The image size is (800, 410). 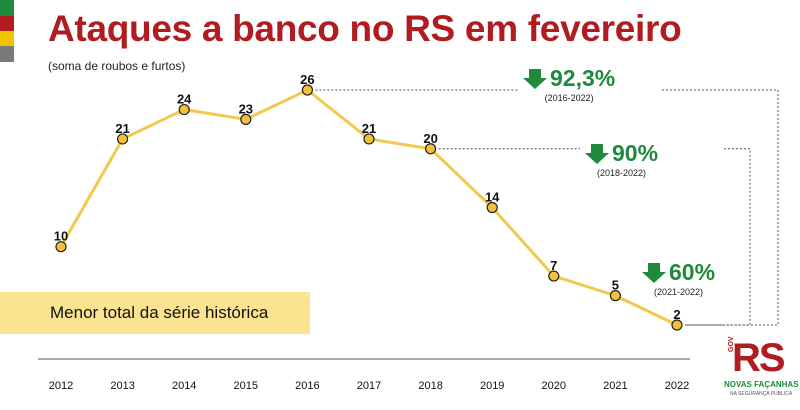 What do you see at coordinates (692, 272) in the screenshot?
I see `callout-percentage: 60%` at bounding box center [692, 272].